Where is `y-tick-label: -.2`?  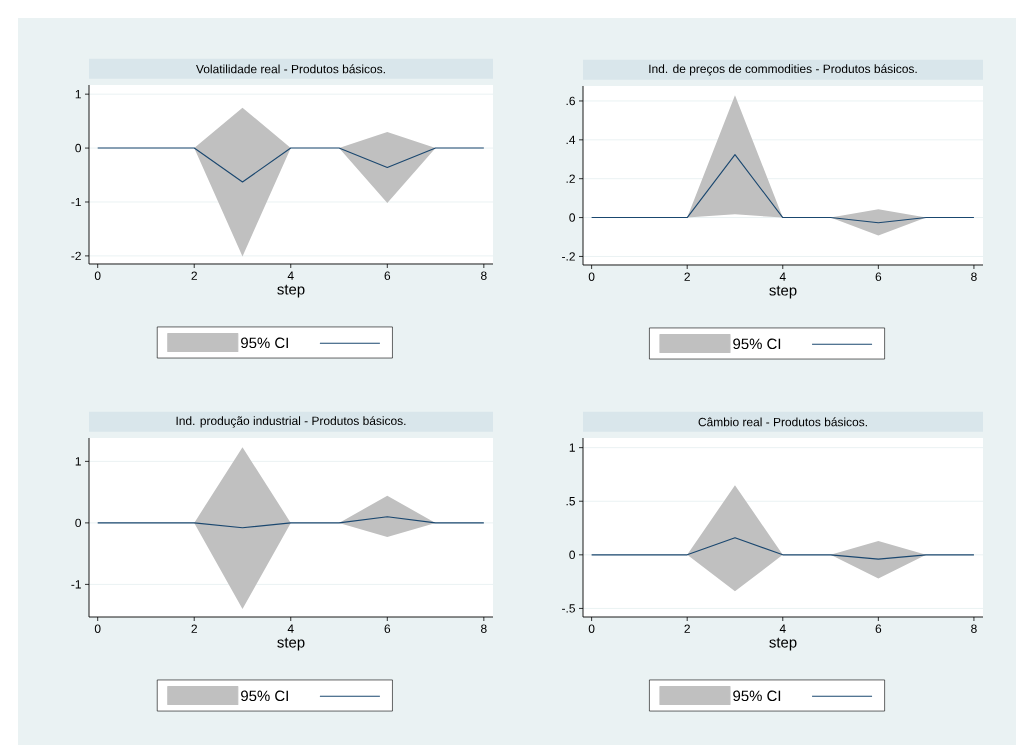
y-tick-label: -.2 is located at coordinates (568, 256).